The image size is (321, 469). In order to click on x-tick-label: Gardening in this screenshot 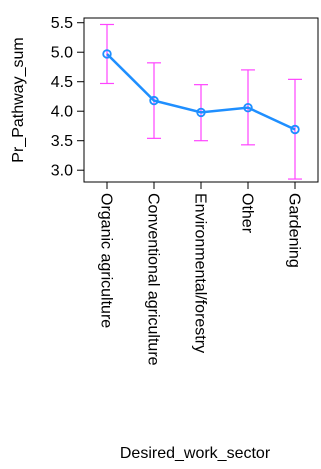, I will do `click(294, 230)`.